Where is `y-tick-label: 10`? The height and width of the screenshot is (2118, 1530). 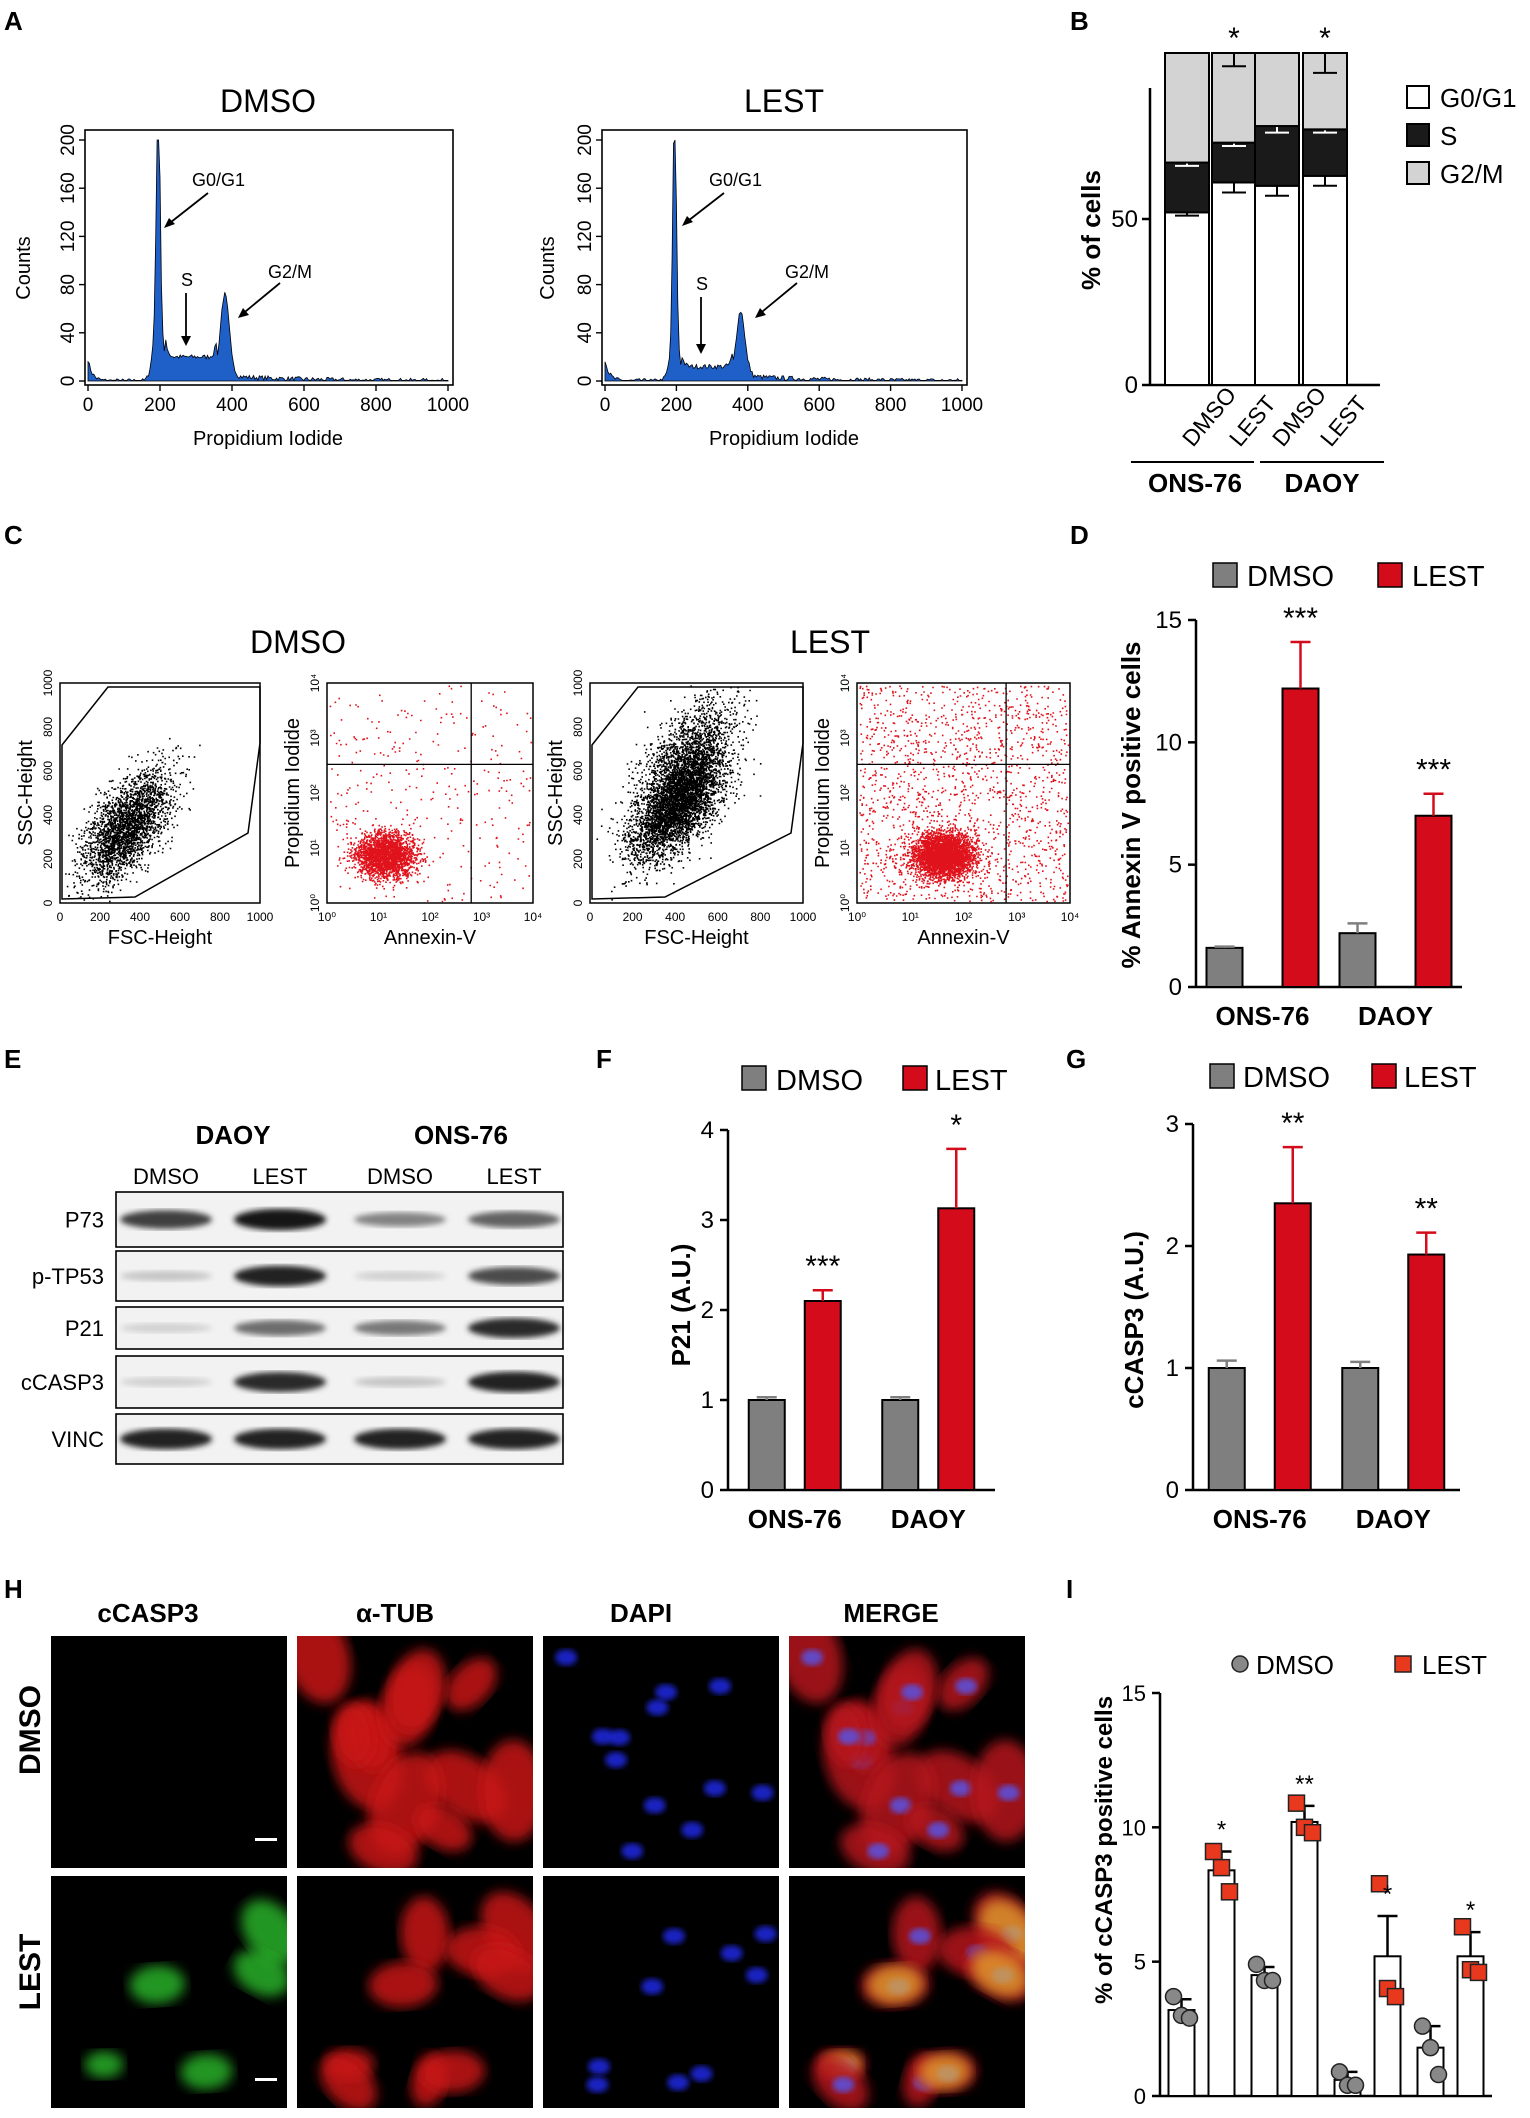 y-tick-label: 10 is located at coordinates (1134, 1827).